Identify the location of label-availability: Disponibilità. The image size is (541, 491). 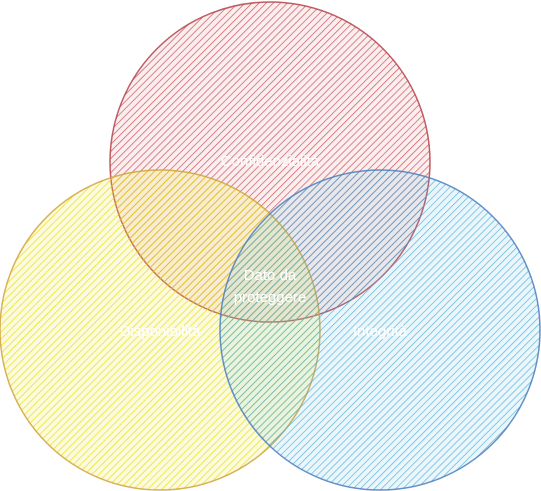
(161, 331).